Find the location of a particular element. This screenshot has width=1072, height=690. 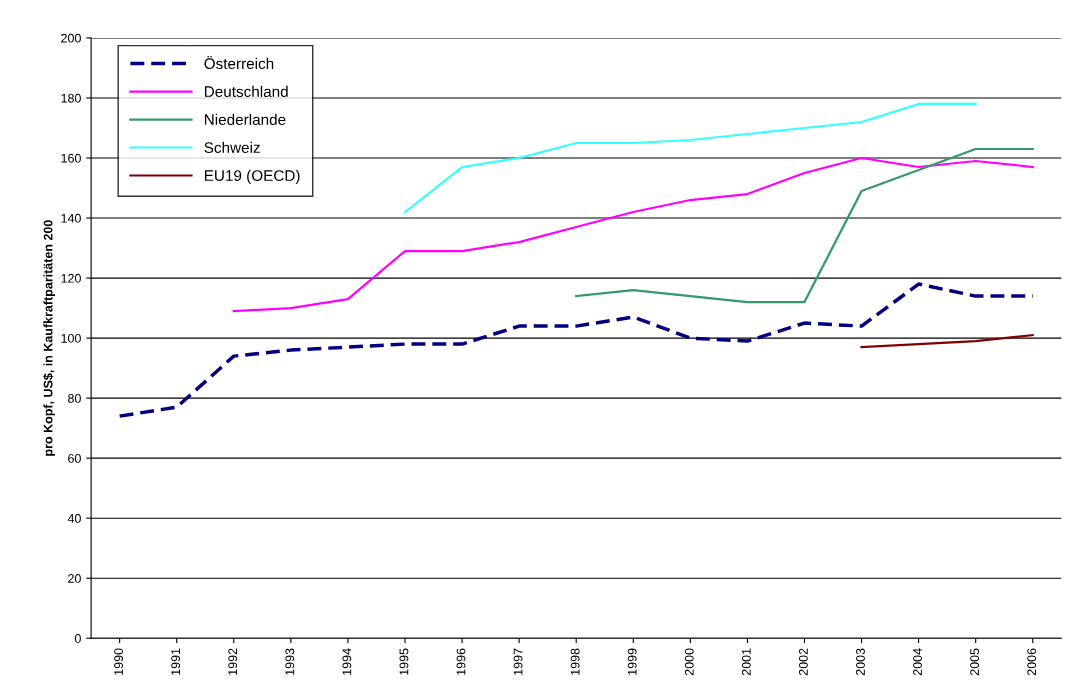

y-tick-label: 160 is located at coordinates (71, 158).